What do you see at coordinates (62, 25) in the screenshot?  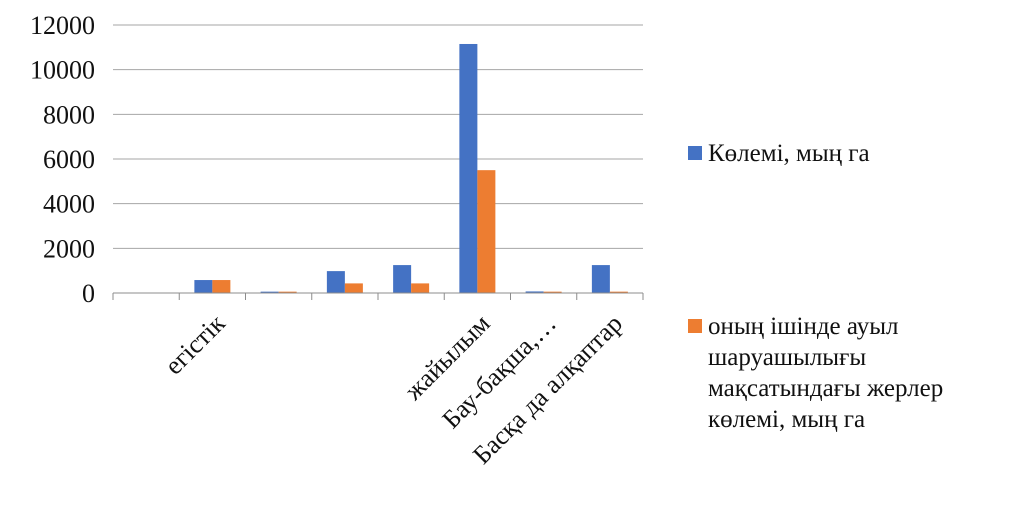 I see `y-tick-label: 12000` at bounding box center [62, 25].